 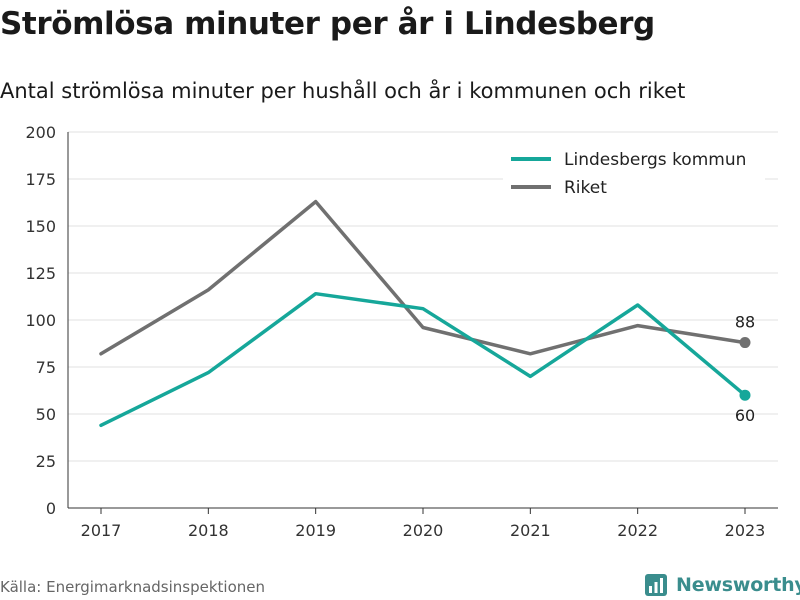 I want to click on legend-background, so click(x=634, y=174).